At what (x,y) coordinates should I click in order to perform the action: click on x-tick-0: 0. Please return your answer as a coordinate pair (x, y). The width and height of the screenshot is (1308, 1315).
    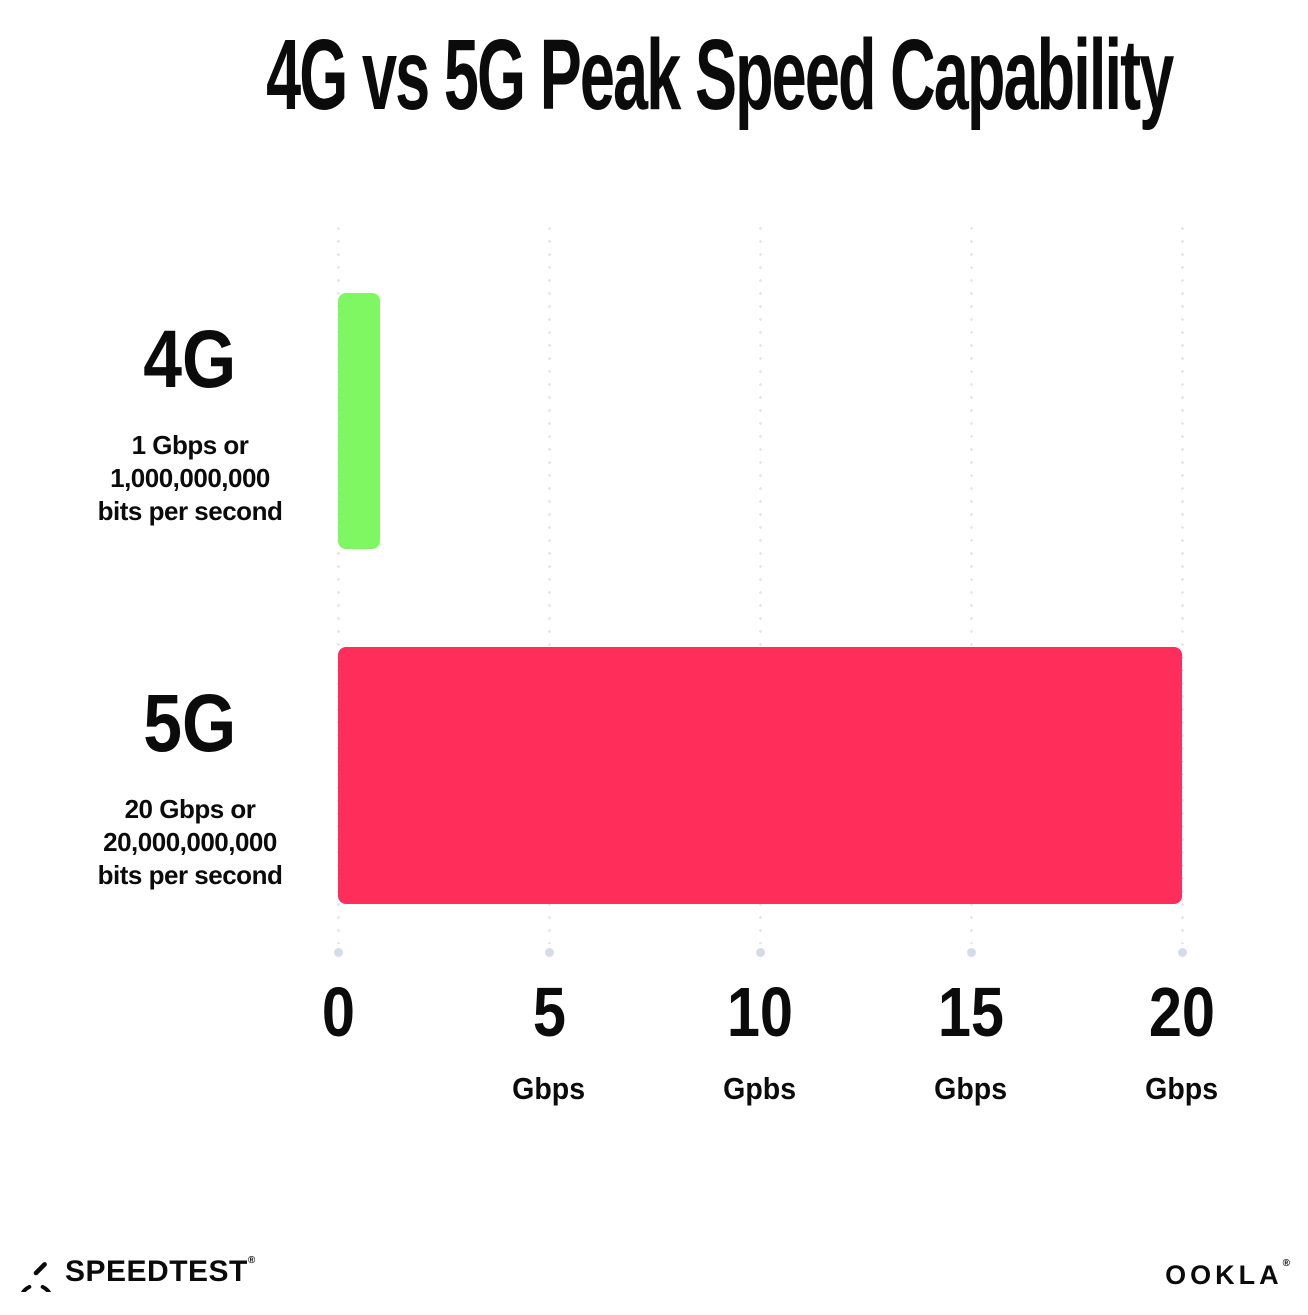
    Looking at the image, I should click on (338, 1041).